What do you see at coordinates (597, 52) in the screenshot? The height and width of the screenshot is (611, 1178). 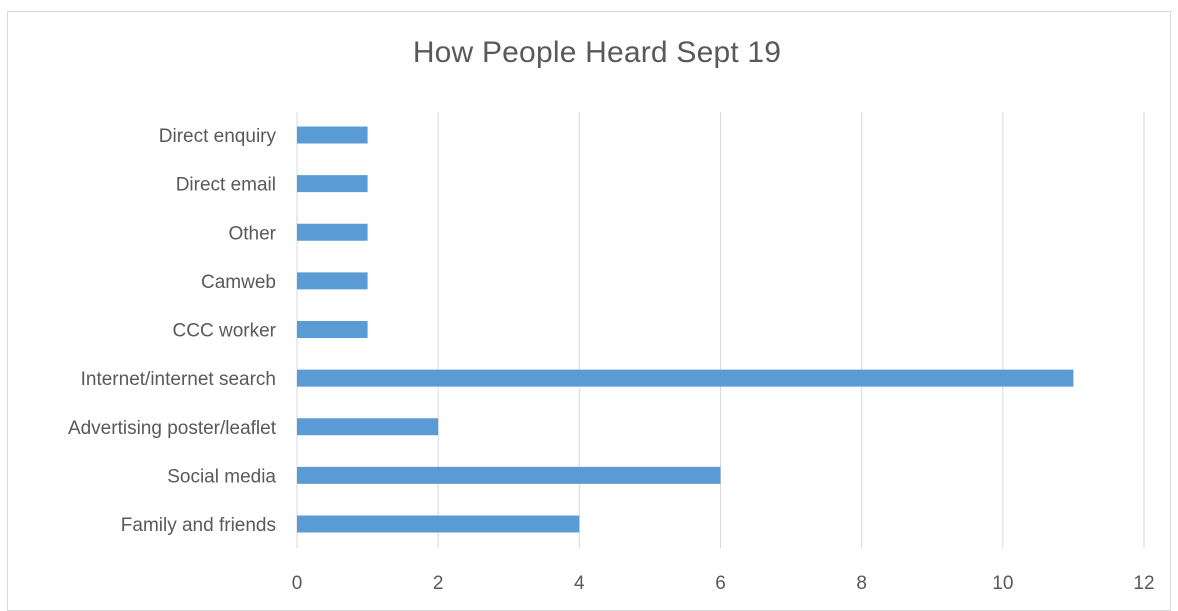 I see `chart-title: How People Heard Sept 19` at bounding box center [597, 52].